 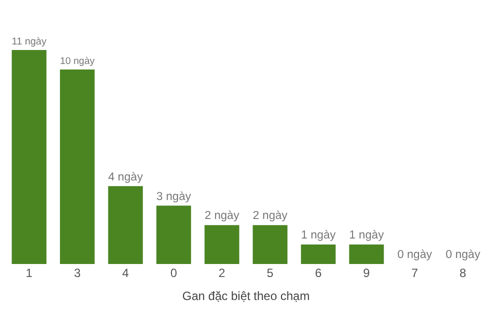 What do you see at coordinates (318, 273) in the screenshot?
I see `x-tick-label: 6` at bounding box center [318, 273].